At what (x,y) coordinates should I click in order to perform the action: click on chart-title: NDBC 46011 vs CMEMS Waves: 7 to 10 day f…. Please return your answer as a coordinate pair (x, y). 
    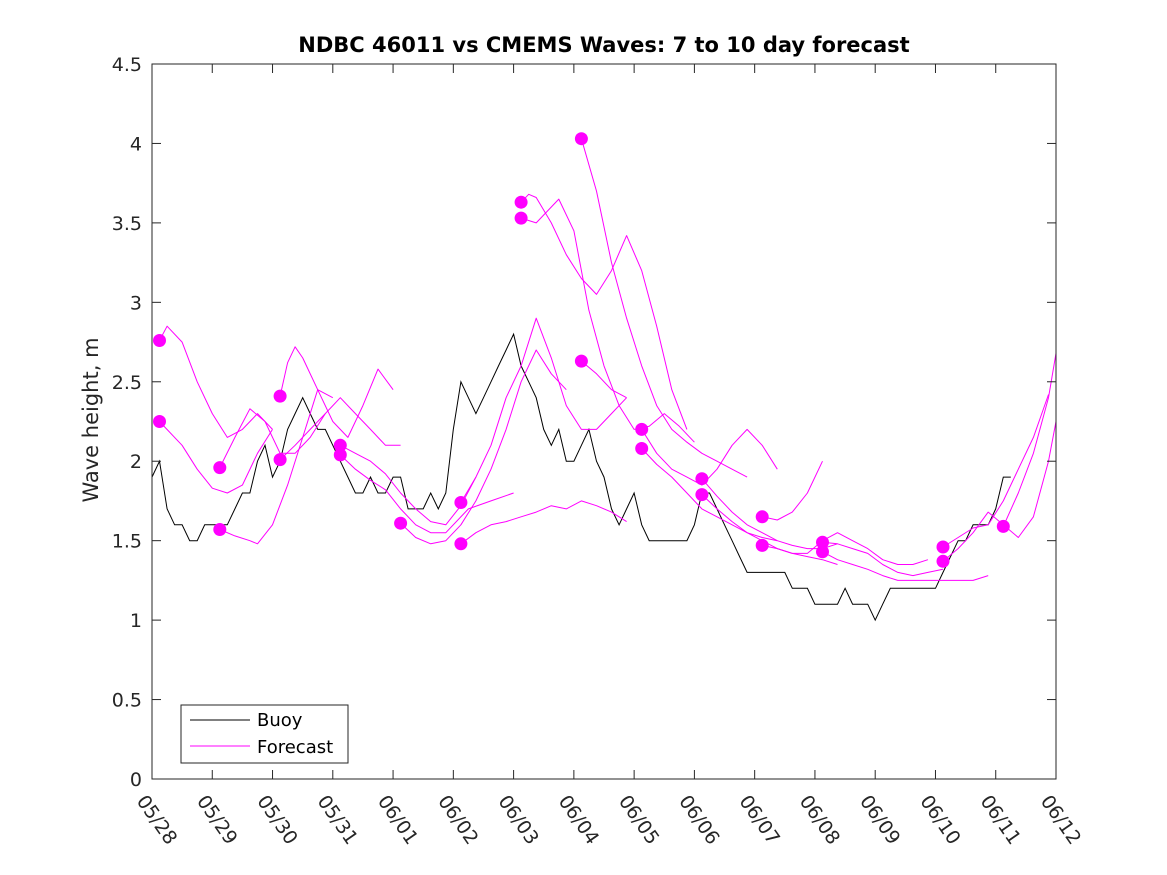
    Looking at the image, I should click on (603, 45).